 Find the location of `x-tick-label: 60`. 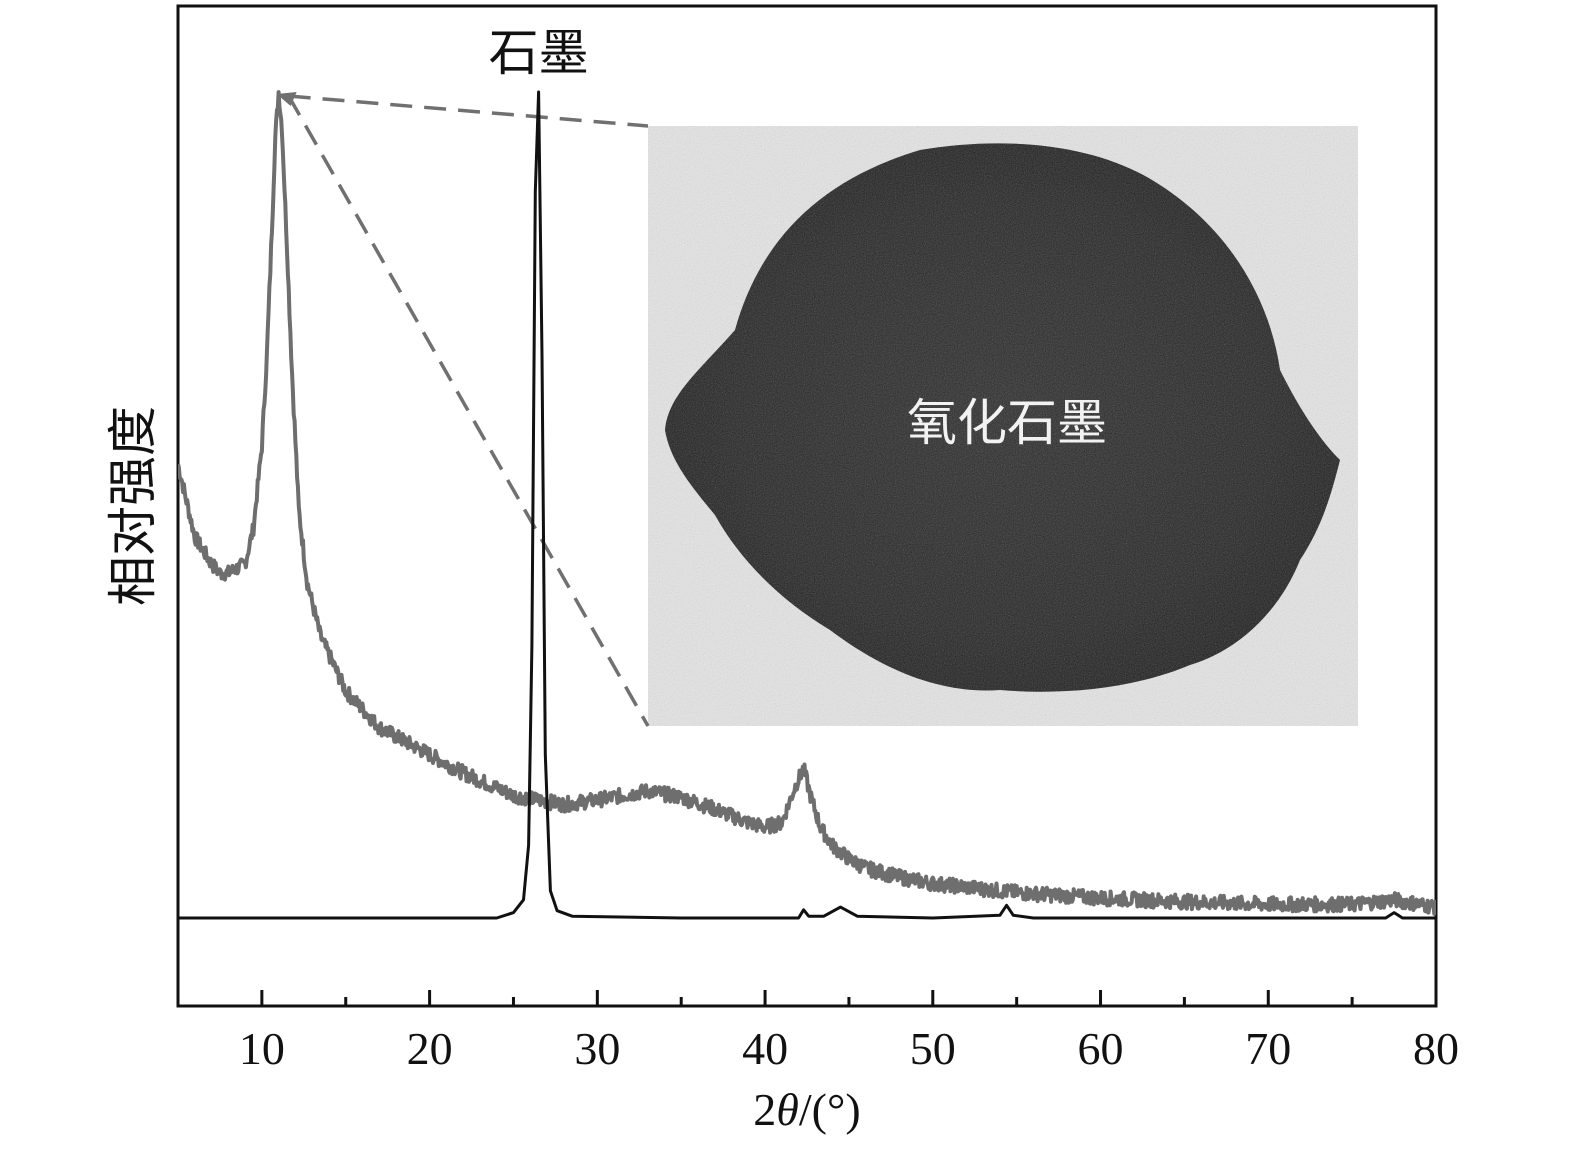

x-tick-label: 60 is located at coordinates (1101, 1048).